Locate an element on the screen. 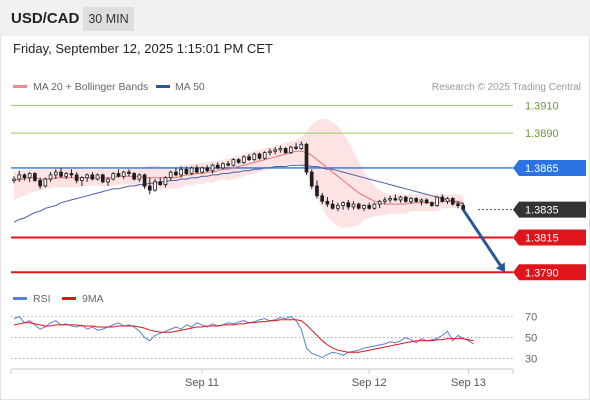  rsi-tick-30: 30 is located at coordinates (531, 360).